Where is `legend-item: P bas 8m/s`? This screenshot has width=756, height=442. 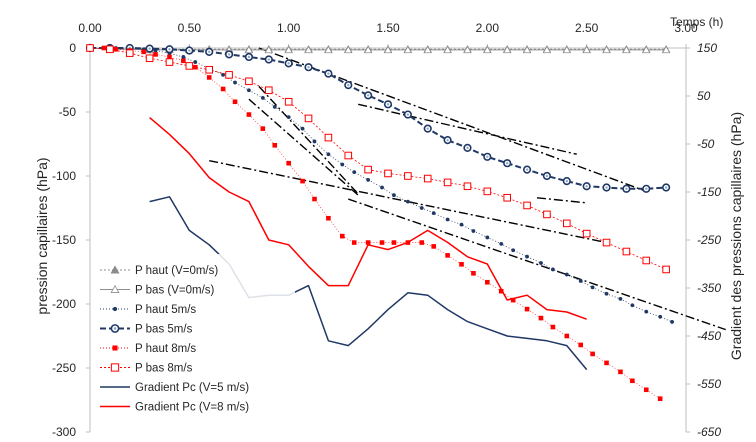
legend-item: P bas 8m/s is located at coordinates (146, 369).